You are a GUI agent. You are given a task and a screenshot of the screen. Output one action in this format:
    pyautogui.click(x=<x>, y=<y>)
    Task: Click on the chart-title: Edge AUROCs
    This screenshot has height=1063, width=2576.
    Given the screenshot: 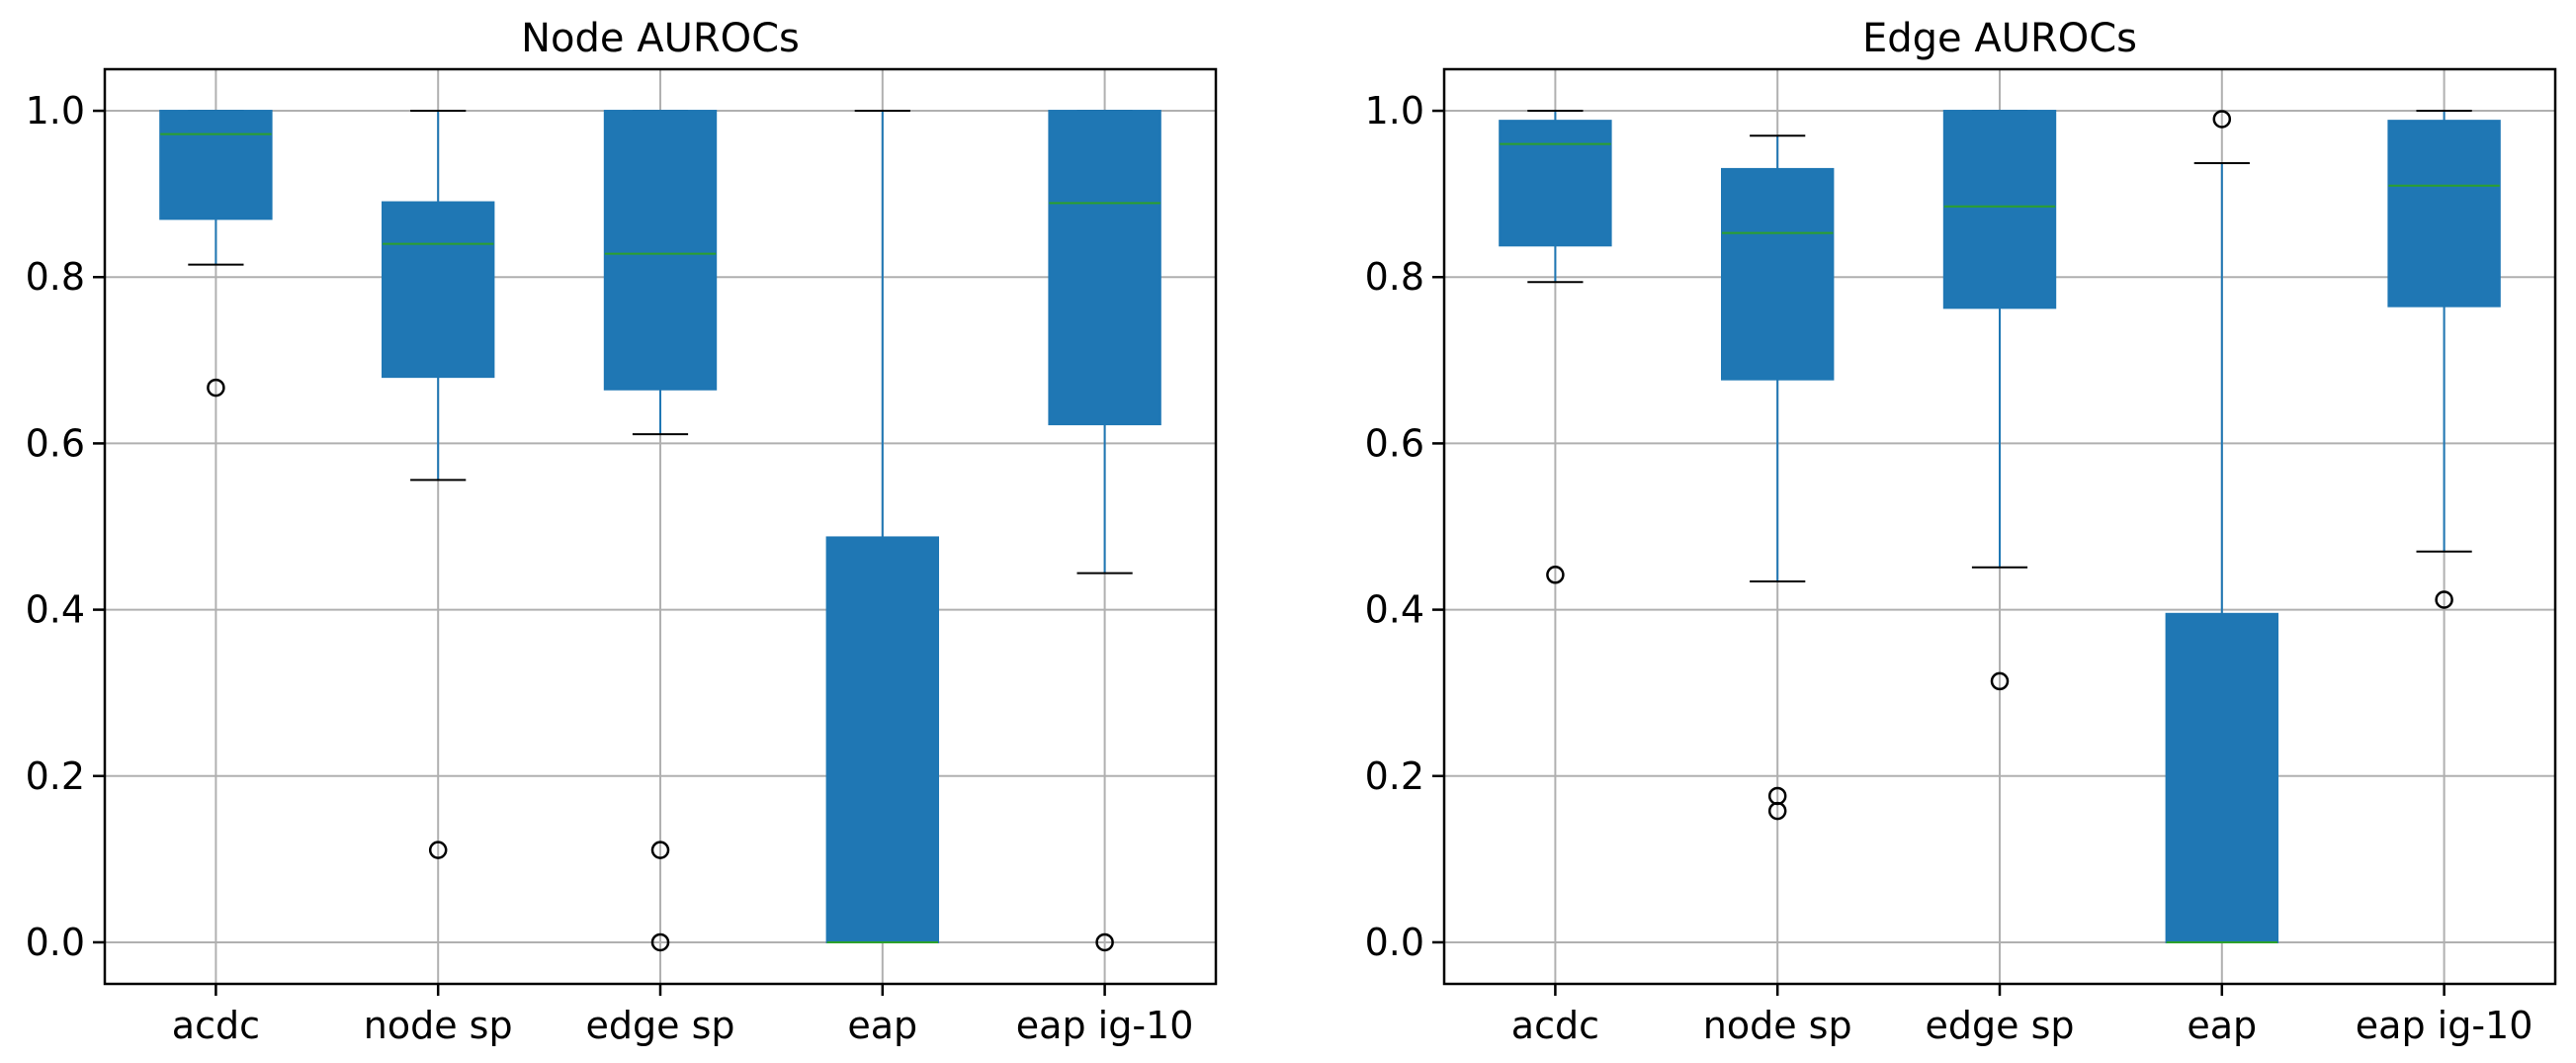 What is the action you would take?
    pyautogui.click(x=1999, y=38)
    